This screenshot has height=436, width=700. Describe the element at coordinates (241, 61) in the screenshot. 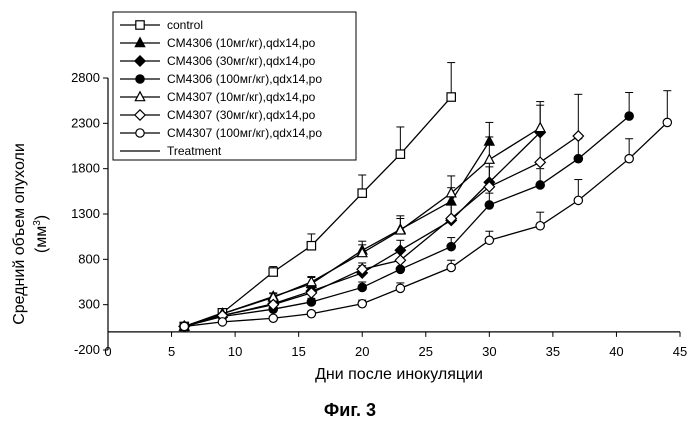

I see `legend-label: CM4306 (30мг/кг),qdx14,po` at that location.